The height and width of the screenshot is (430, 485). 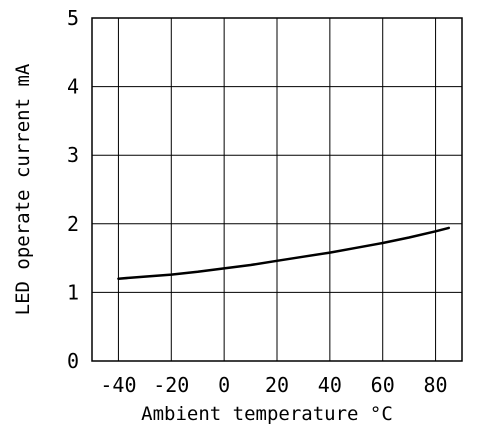 What do you see at coordinates (73, 18) in the screenshot?
I see `y-tick-label: 5` at bounding box center [73, 18].